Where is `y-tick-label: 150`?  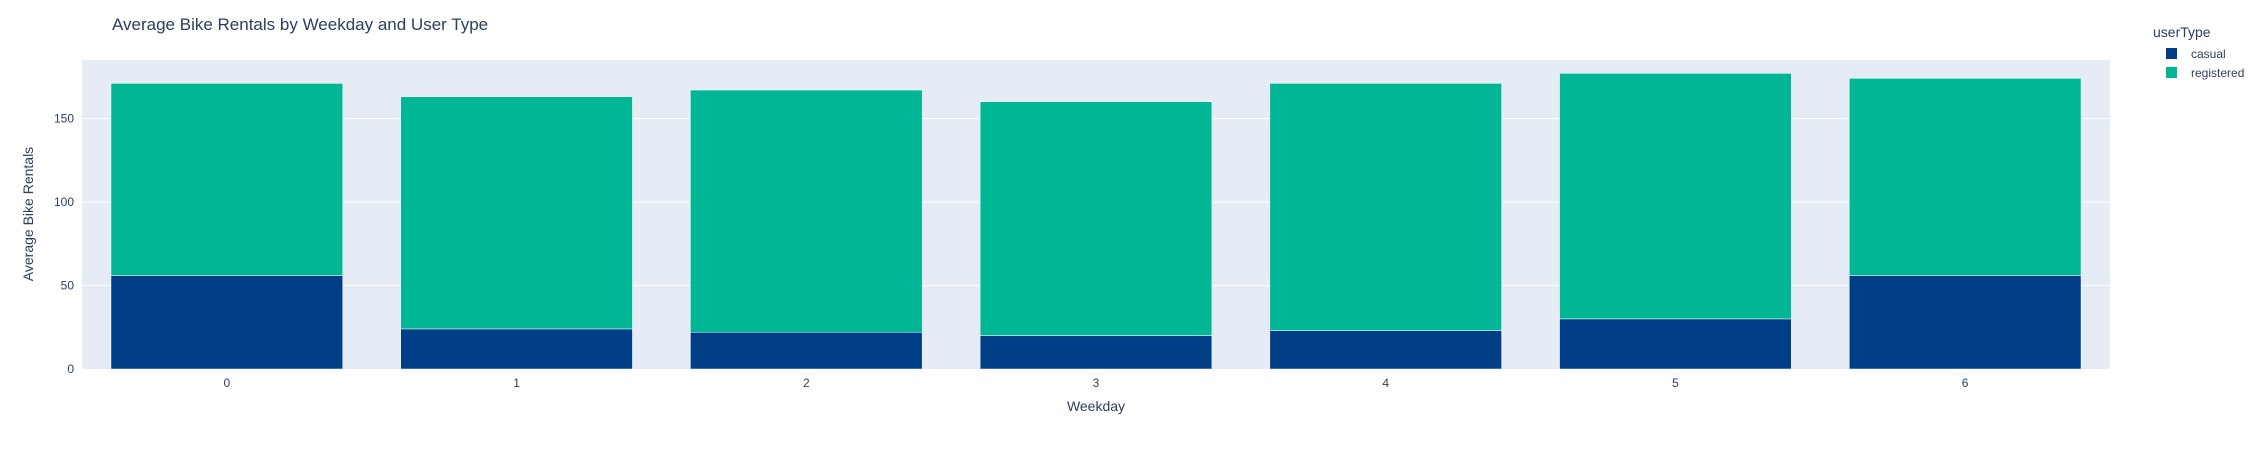 y-tick-label: 150 is located at coordinates (64, 118).